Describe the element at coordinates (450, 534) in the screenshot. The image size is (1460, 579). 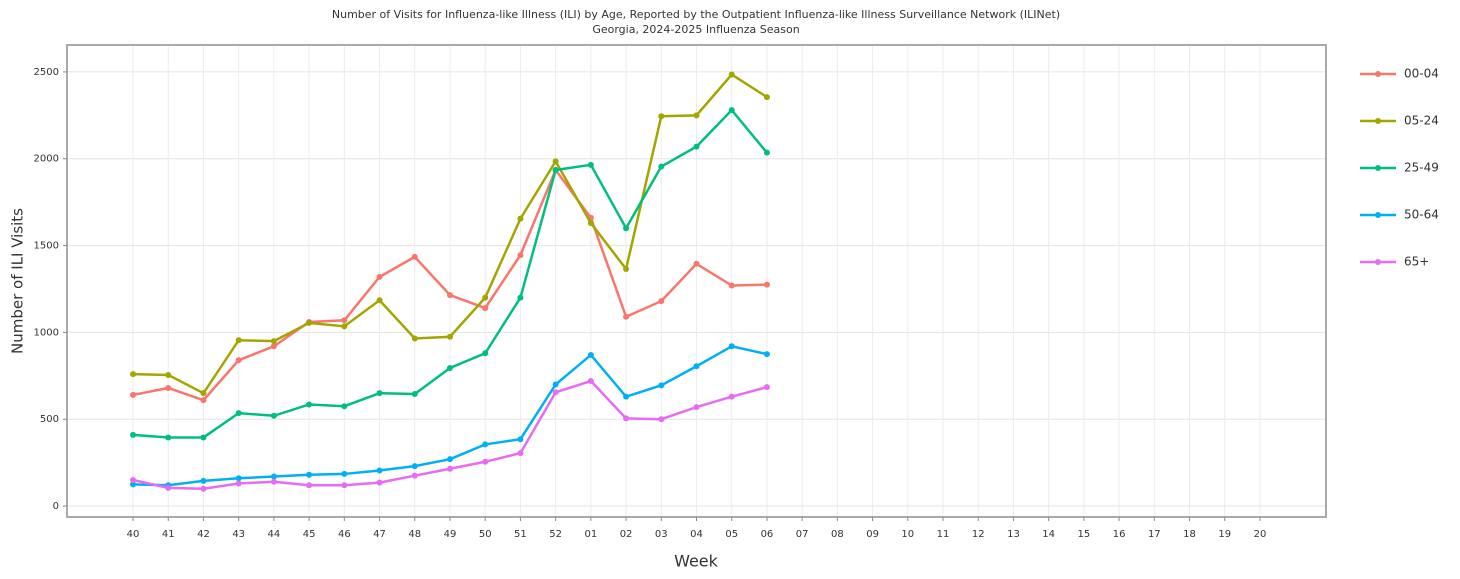
I see `x-tick-label: 49` at that location.